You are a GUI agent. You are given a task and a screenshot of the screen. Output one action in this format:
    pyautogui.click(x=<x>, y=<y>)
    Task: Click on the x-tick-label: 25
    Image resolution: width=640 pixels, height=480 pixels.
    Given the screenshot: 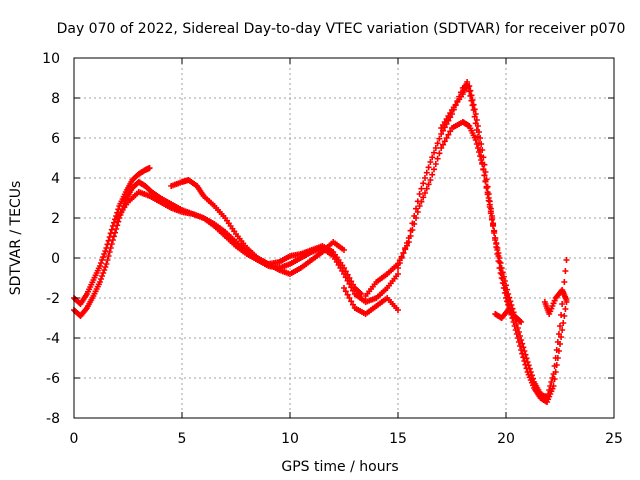 What is the action you would take?
    pyautogui.click(x=614, y=439)
    